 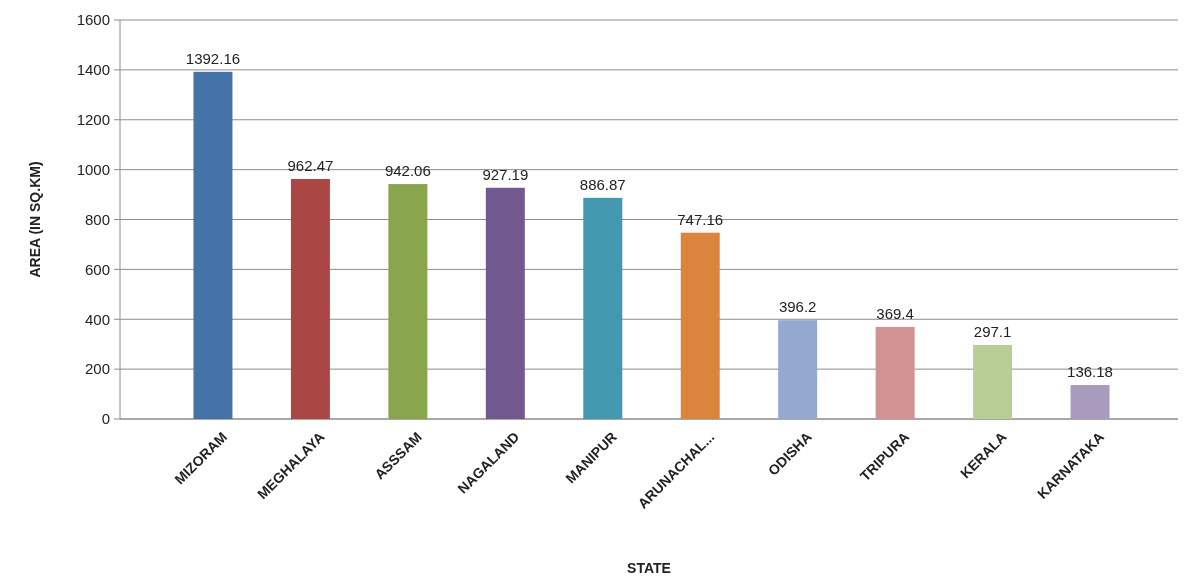 What do you see at coordinates (213, 58) in the screenshot?
I see `data-label: 1392.16` at bounding box center [213, 58].